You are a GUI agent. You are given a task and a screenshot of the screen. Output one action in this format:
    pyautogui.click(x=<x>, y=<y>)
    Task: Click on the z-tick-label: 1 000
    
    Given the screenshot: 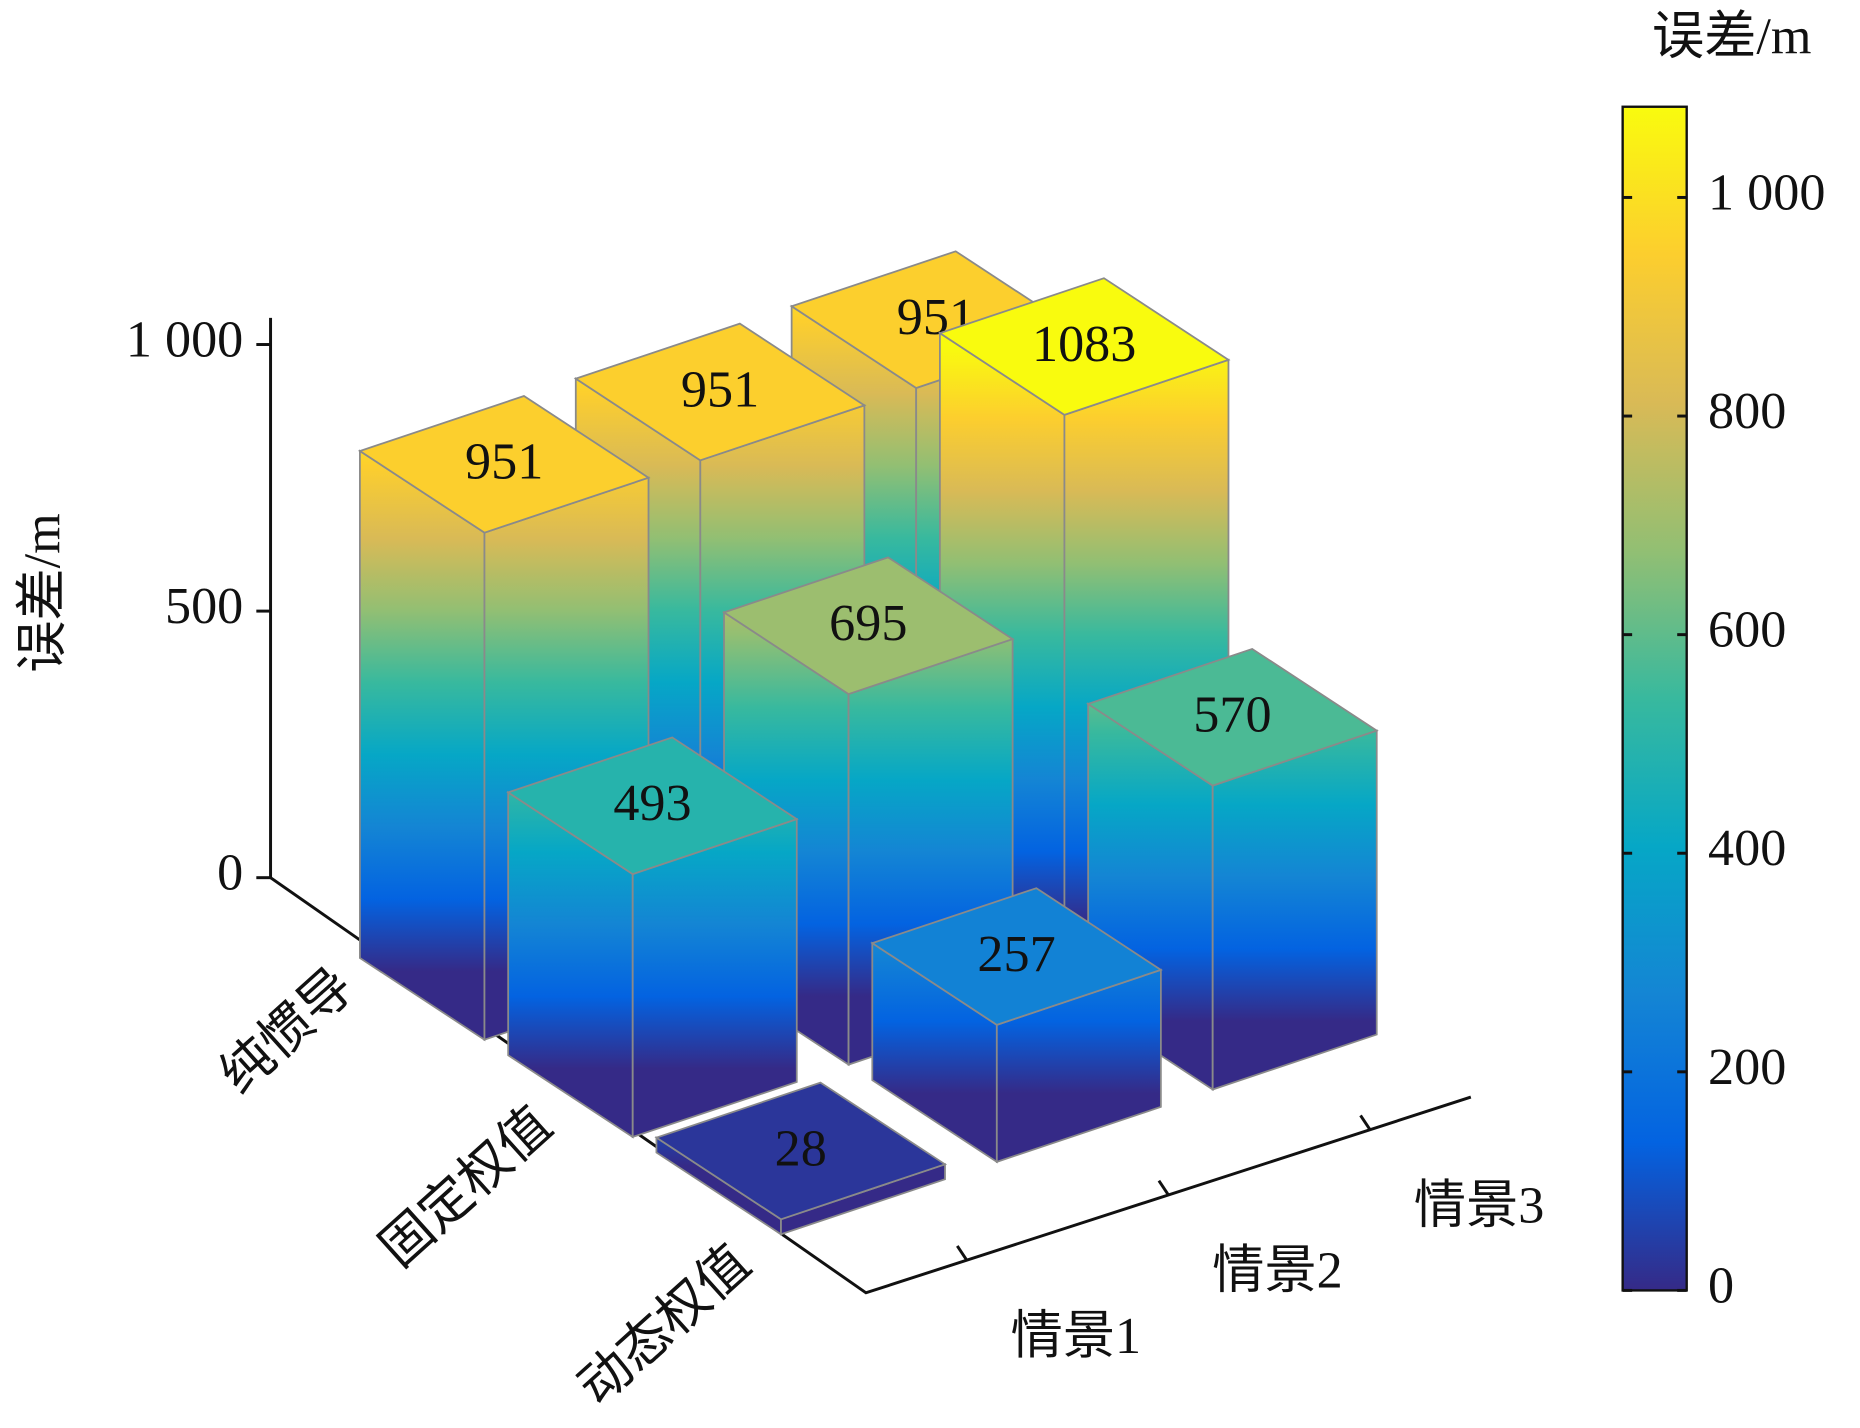 What is the action you would take?
    pyautogui.click(x=184, y=339)
    